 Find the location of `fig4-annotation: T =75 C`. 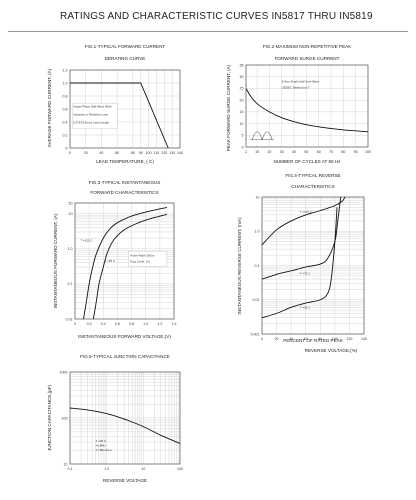

fig4-annotation: T =75 C is located at coordinates (305, 273).